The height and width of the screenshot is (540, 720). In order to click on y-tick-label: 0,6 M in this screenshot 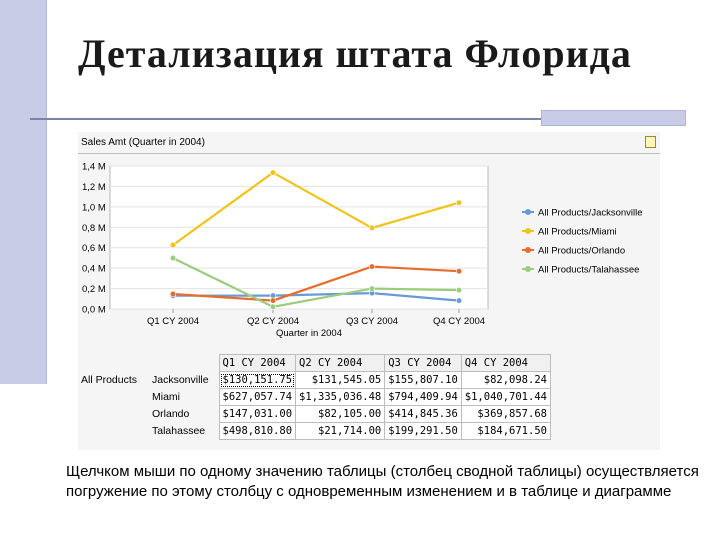, I will do `click(94, 248)`.